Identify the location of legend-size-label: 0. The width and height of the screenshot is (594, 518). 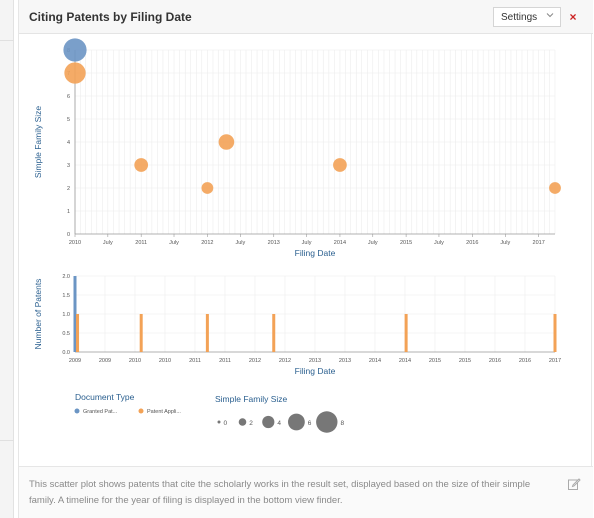
(226, 423).